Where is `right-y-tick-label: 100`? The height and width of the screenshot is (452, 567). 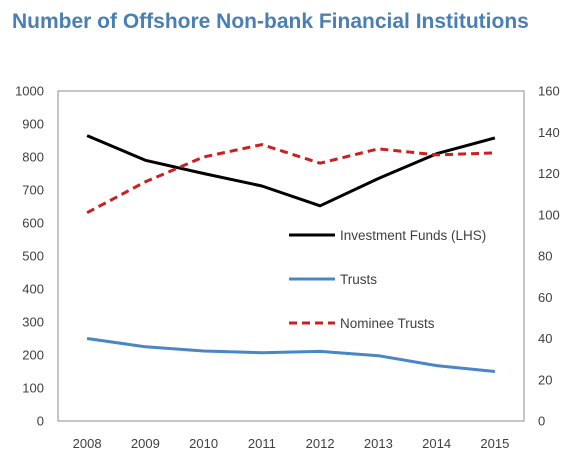 right-y-tick-label: 100 is located at coordinates (549, 214).